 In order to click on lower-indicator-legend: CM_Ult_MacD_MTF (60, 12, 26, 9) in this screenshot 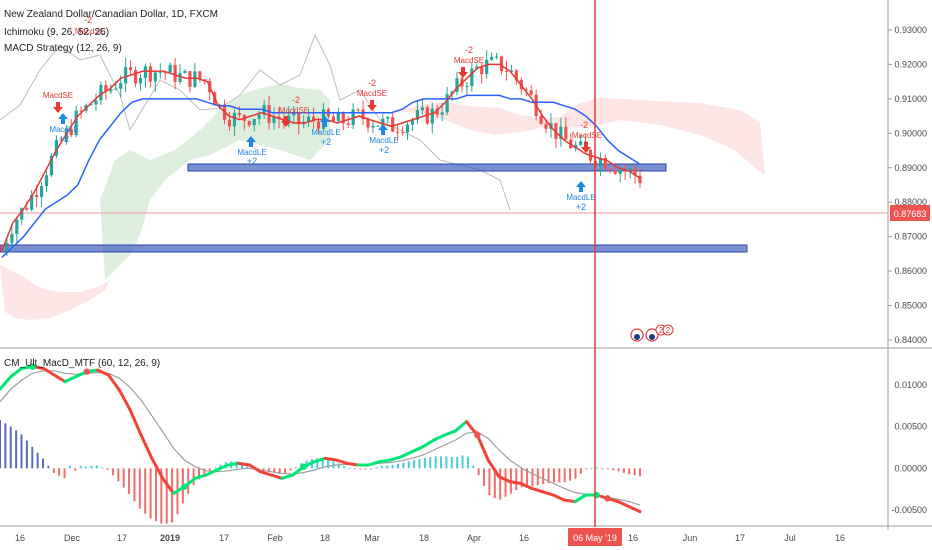, I will do `click(82, 363)`.